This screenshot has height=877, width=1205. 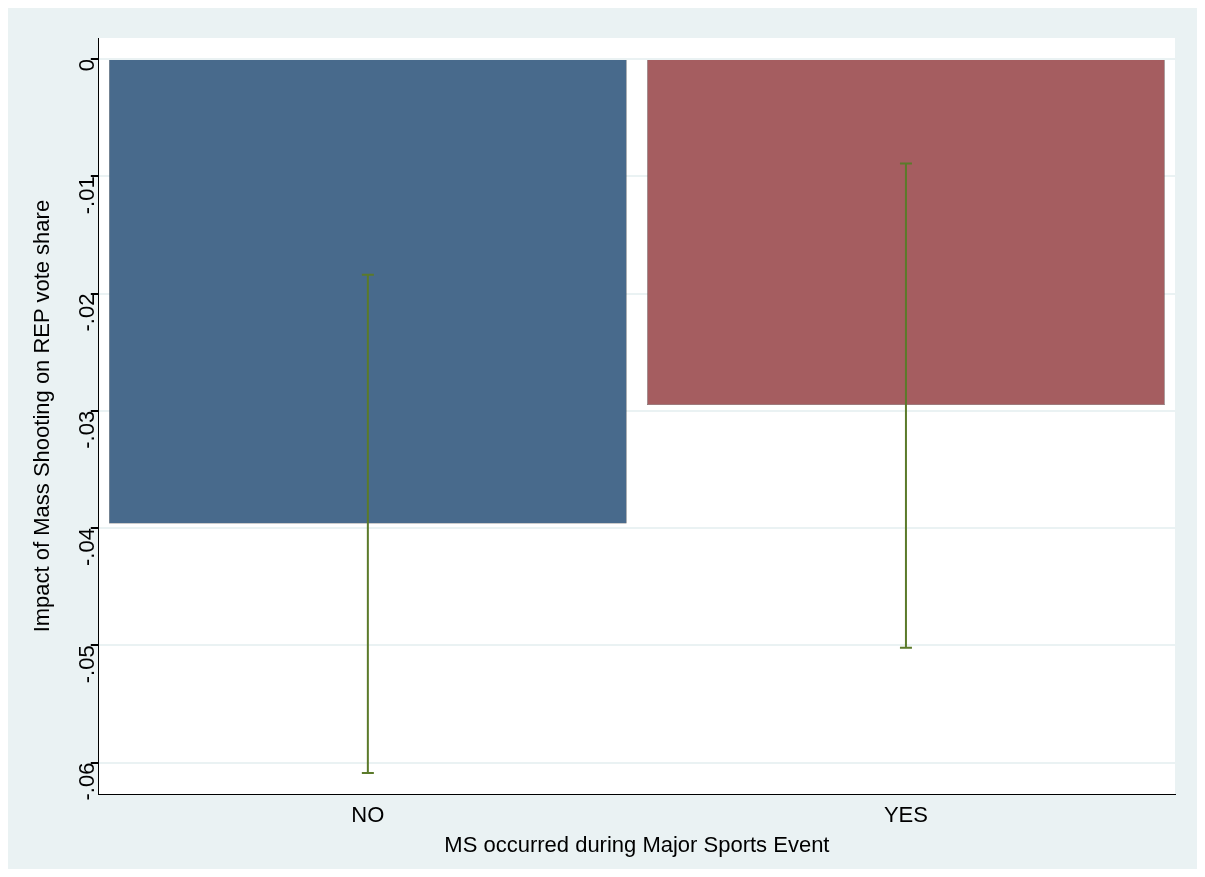 I want to click on y-tick-label: -.05, so click(x=86, y=664).